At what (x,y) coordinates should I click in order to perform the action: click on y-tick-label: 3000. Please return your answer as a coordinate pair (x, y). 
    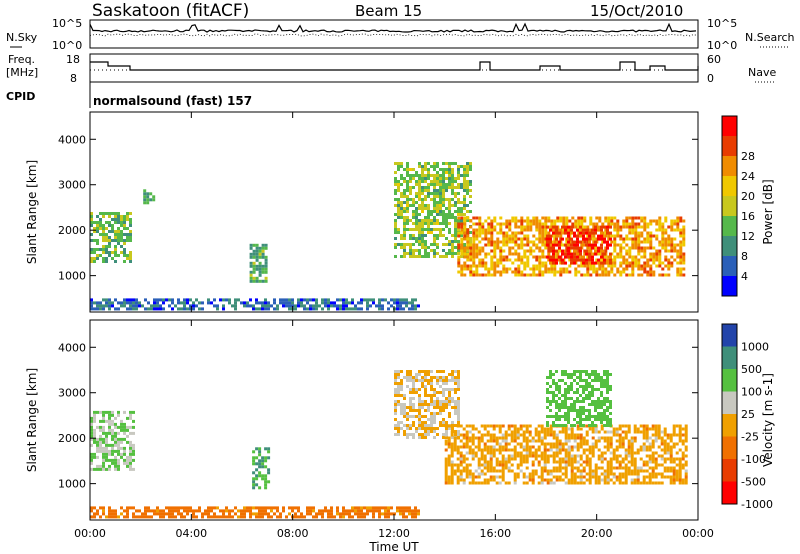
    Looking at the image, I should click on (72, 185).